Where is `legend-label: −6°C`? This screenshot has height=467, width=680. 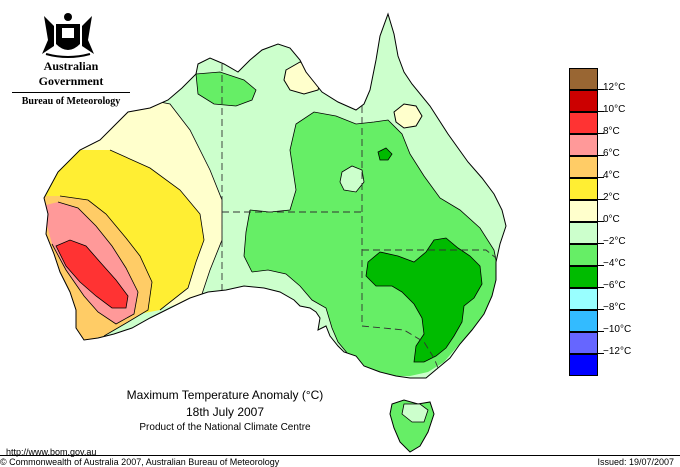 legend-label: −6°C is located at coordinates (614, 285).